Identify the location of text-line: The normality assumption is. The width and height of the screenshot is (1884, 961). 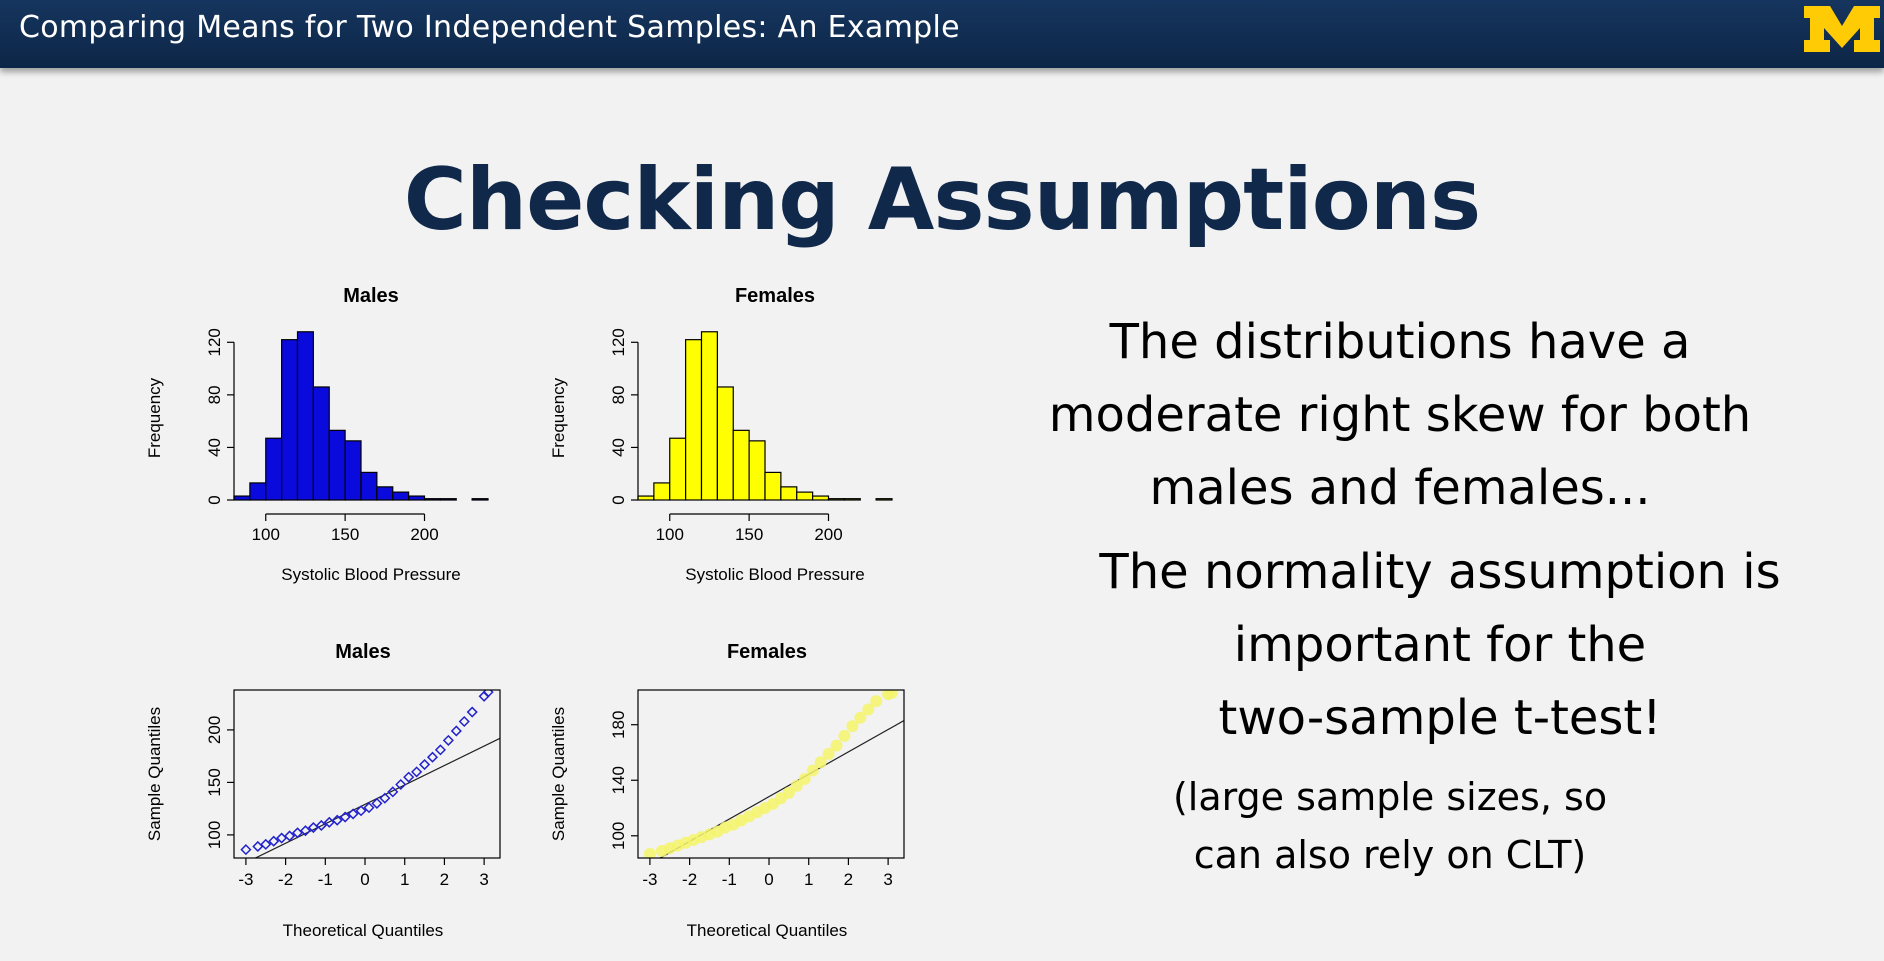
(1440, 572).